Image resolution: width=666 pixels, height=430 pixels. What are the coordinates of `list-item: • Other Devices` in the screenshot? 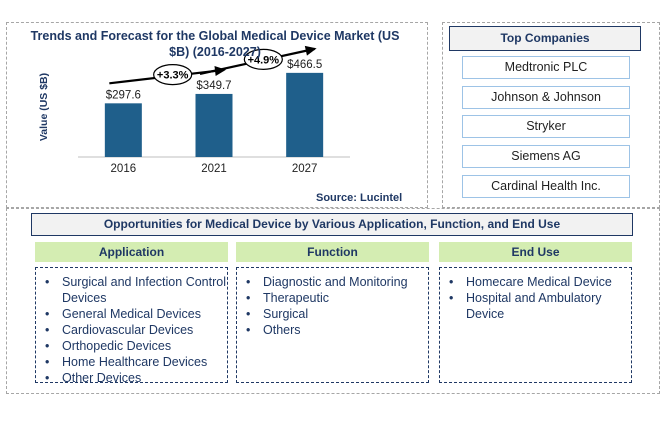 It's located at (93, 378).